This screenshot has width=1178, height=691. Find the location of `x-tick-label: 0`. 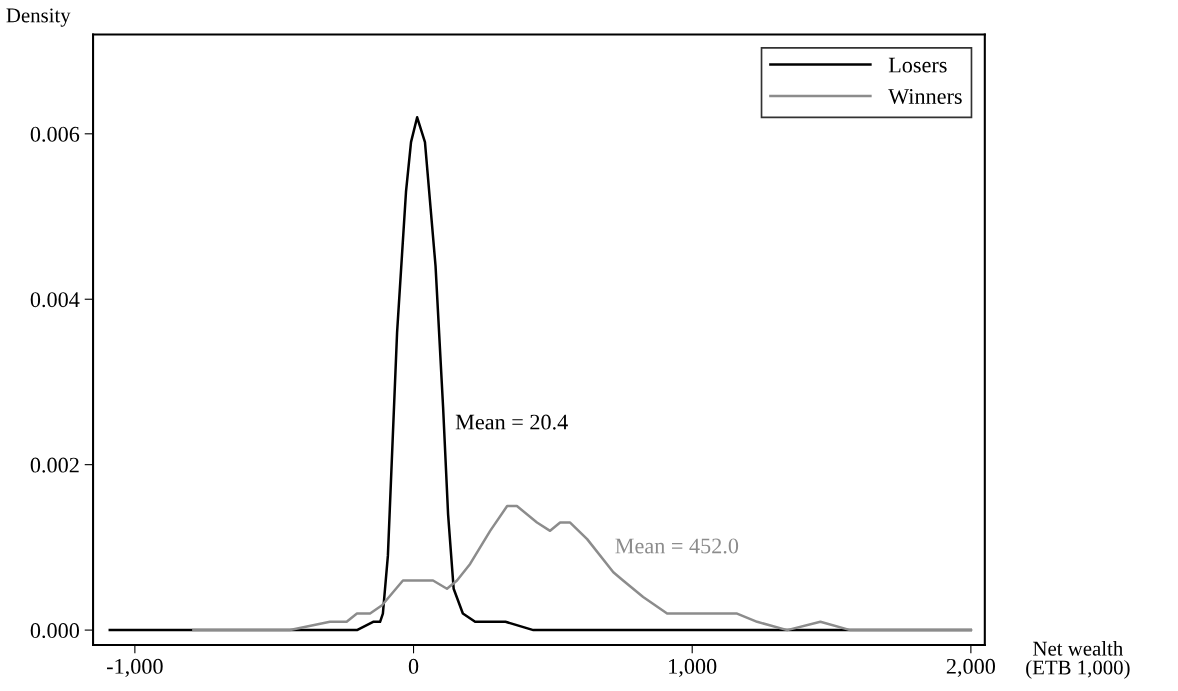

x-tick-label: 0 is located at coordinates (413, 666).